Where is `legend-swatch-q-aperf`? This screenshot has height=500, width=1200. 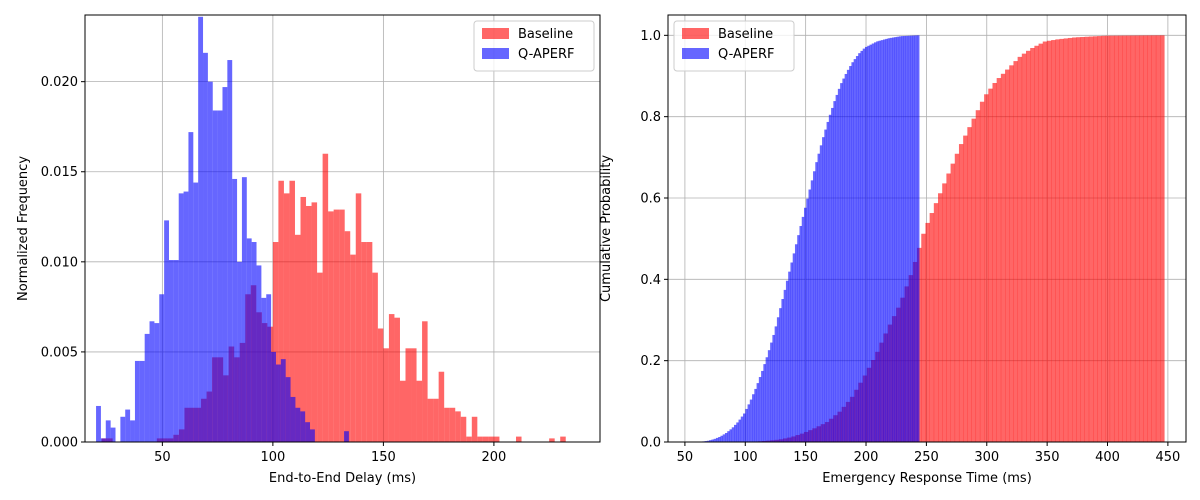
legend-swatch-q-aperf is located at coordinates (495, 53).